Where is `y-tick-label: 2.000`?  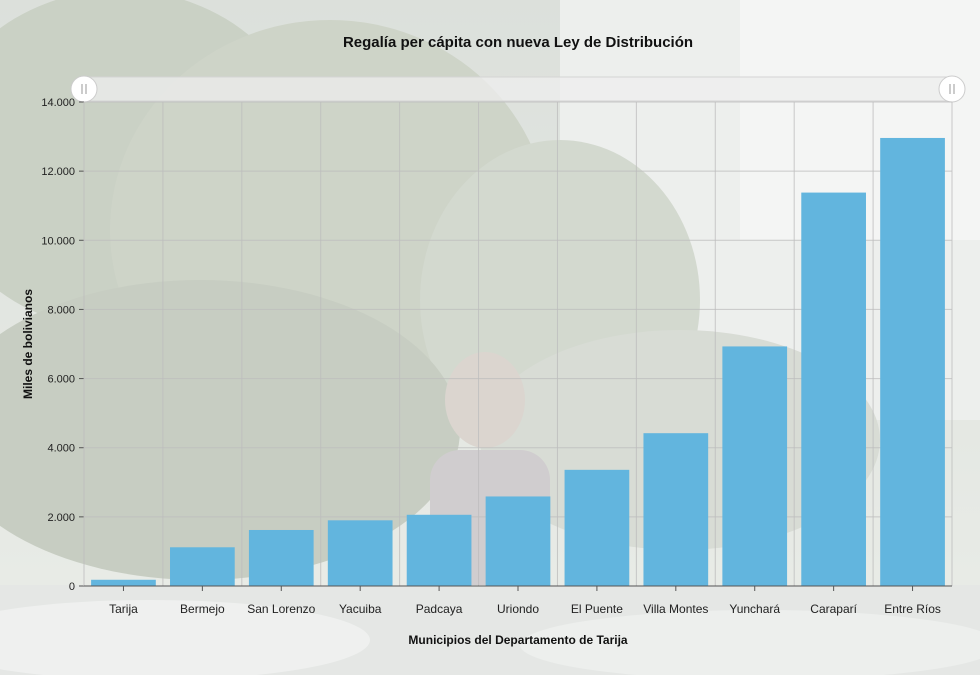 y-tick-label: 2.000 is located at coordinates (61, 518).